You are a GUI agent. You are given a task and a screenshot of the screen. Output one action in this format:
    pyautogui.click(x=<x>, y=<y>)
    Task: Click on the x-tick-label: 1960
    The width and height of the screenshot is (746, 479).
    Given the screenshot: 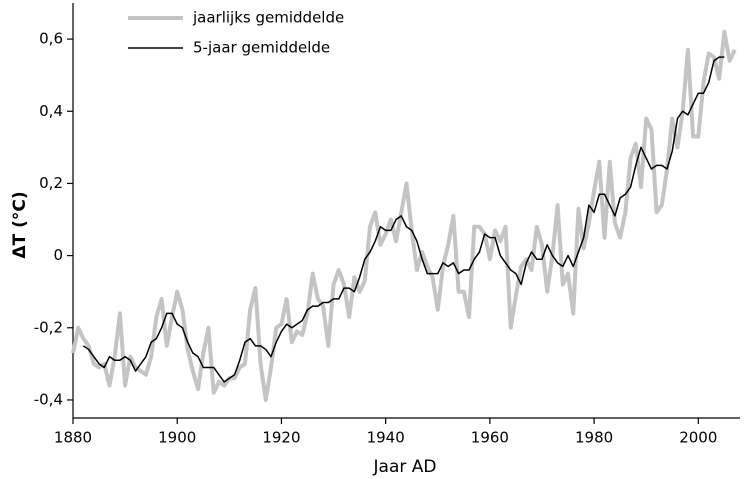 What is the action you would take?
    pyautogui.click(x=490, y=438)
    